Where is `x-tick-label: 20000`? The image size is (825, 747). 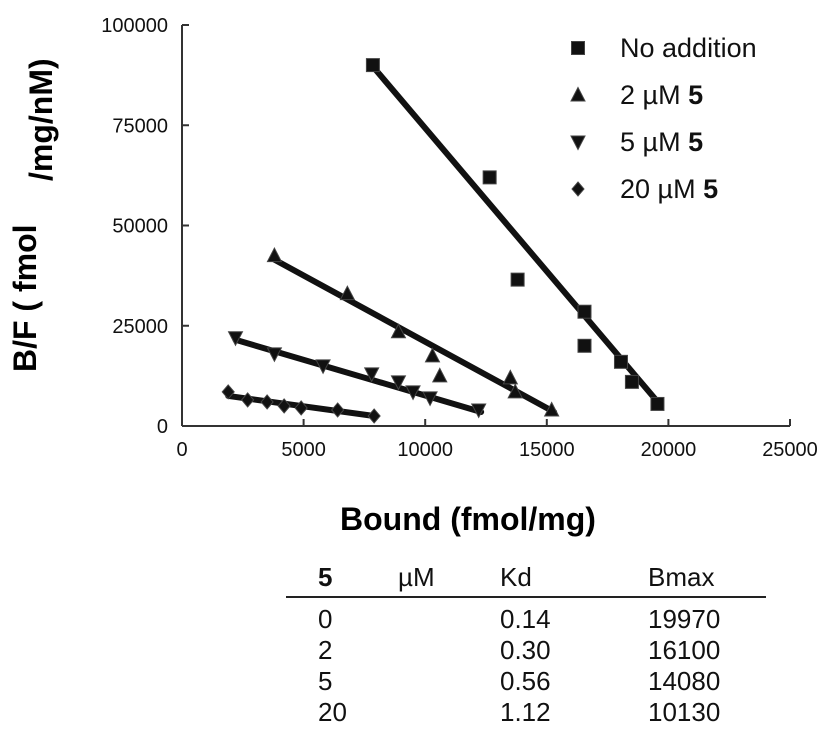
x-tick-label: 20000 is located at coordinates (669, 450).